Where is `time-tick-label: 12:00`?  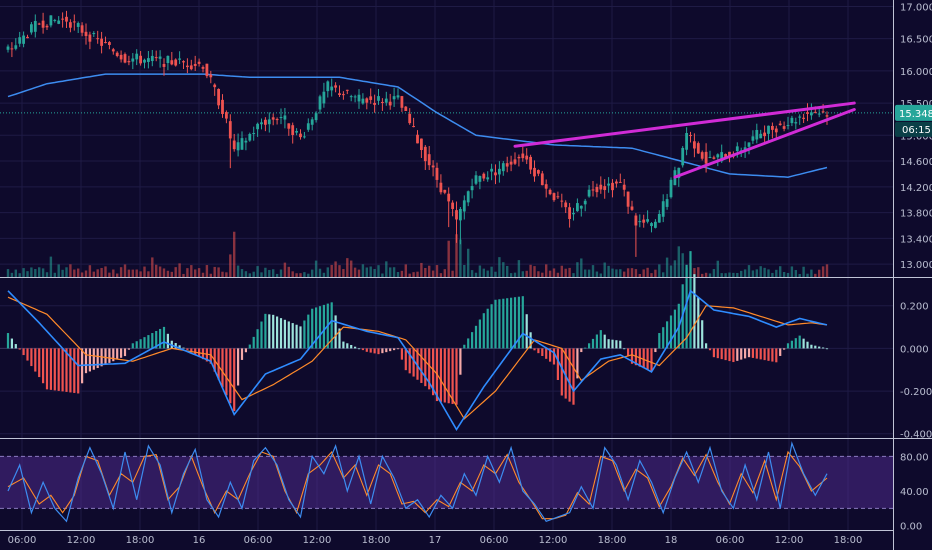
time-tick-label: 12:00 is located at coordinates (317, 540).